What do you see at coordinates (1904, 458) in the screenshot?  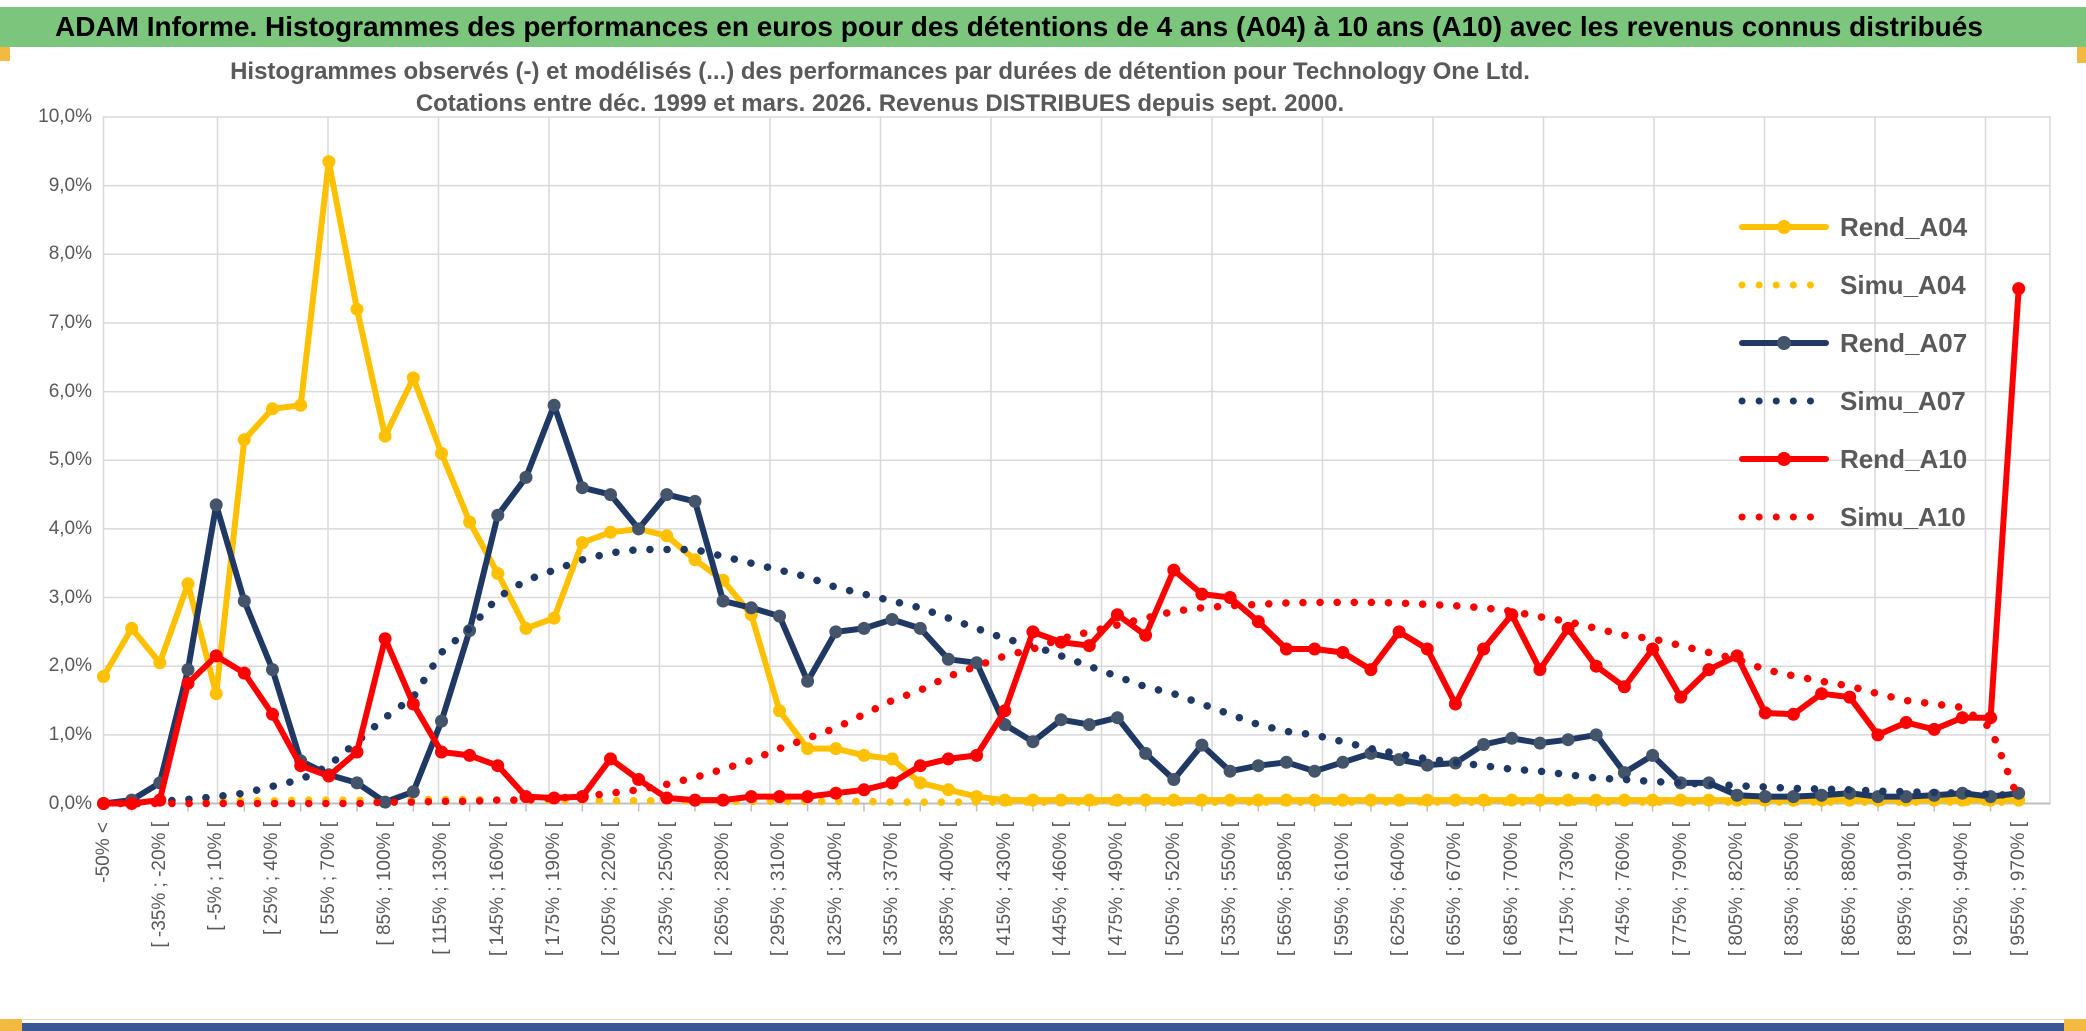 I see `legend-label: Rend_A10` at bounding box center [1904, 458].